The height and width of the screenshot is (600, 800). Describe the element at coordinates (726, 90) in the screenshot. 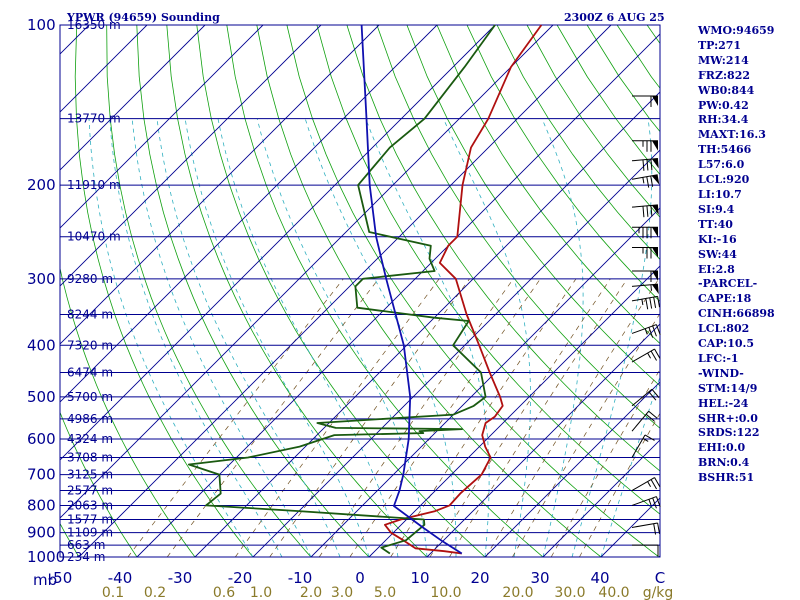

I see `side-panel-item: WB0:844` at that location.